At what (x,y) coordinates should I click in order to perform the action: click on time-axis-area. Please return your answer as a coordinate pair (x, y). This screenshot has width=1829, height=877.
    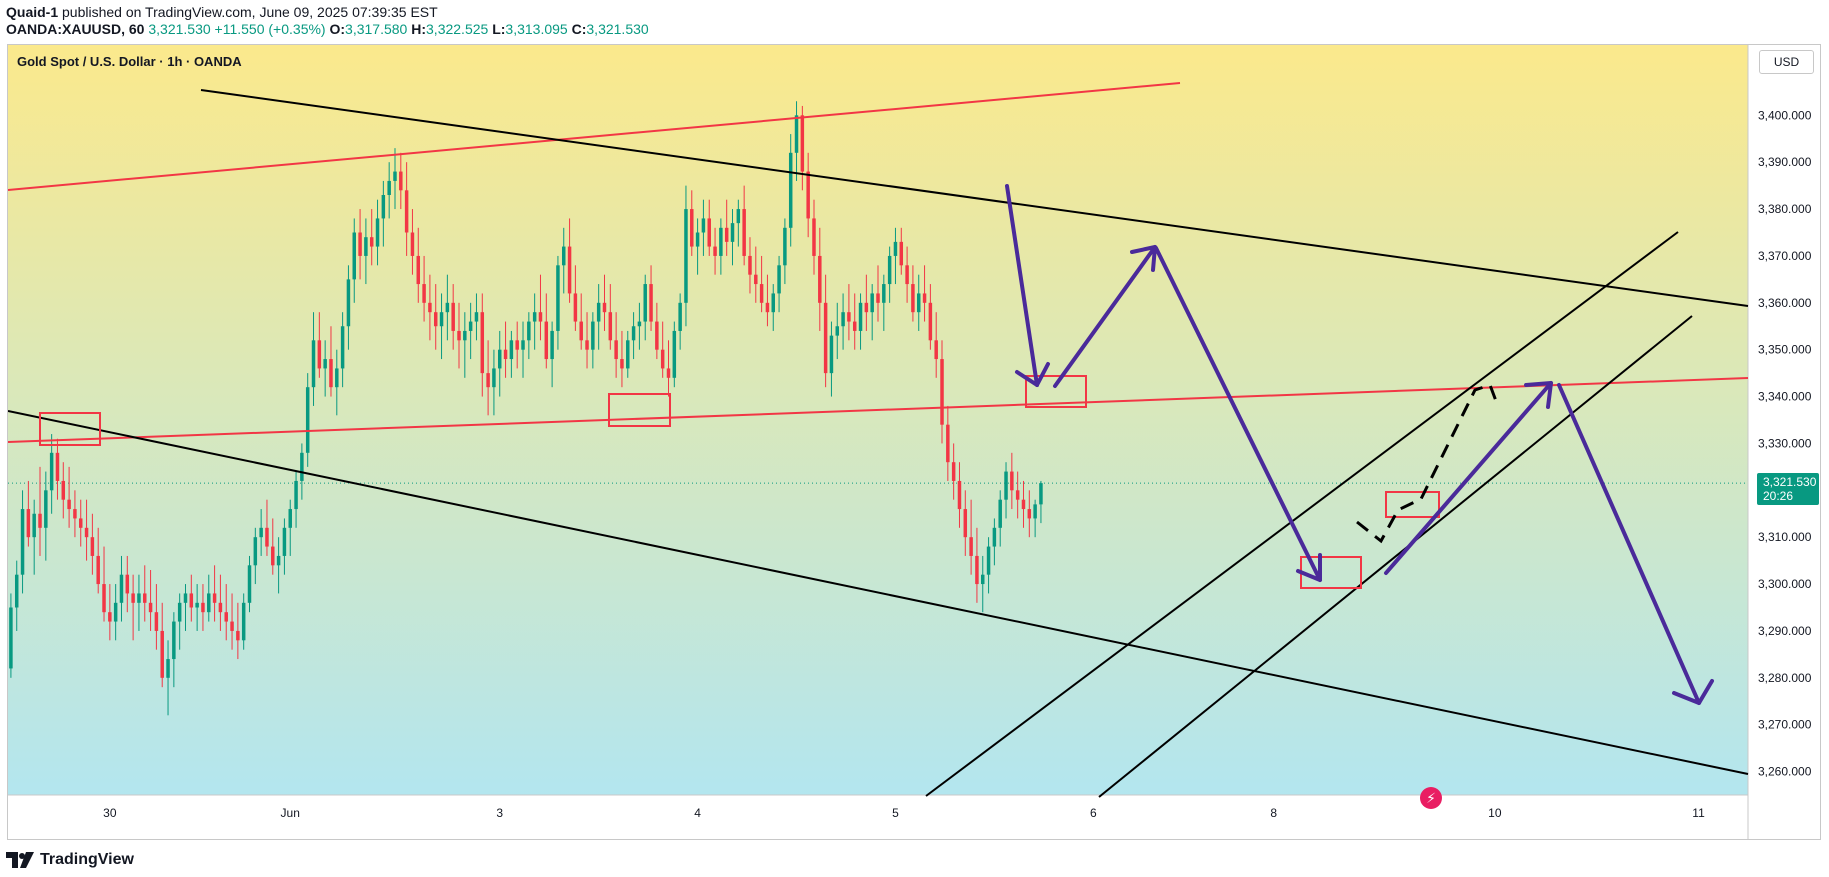
    Looking at the image, I should click on (878, 817).